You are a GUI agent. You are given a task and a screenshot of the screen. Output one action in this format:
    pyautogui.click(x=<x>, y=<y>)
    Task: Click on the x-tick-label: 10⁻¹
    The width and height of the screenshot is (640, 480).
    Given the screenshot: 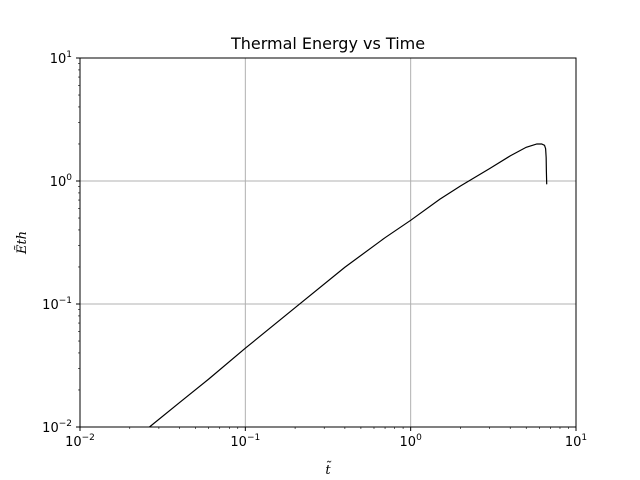 What is the action you would take?
    pyautogui.click(x=245, y=441)
    